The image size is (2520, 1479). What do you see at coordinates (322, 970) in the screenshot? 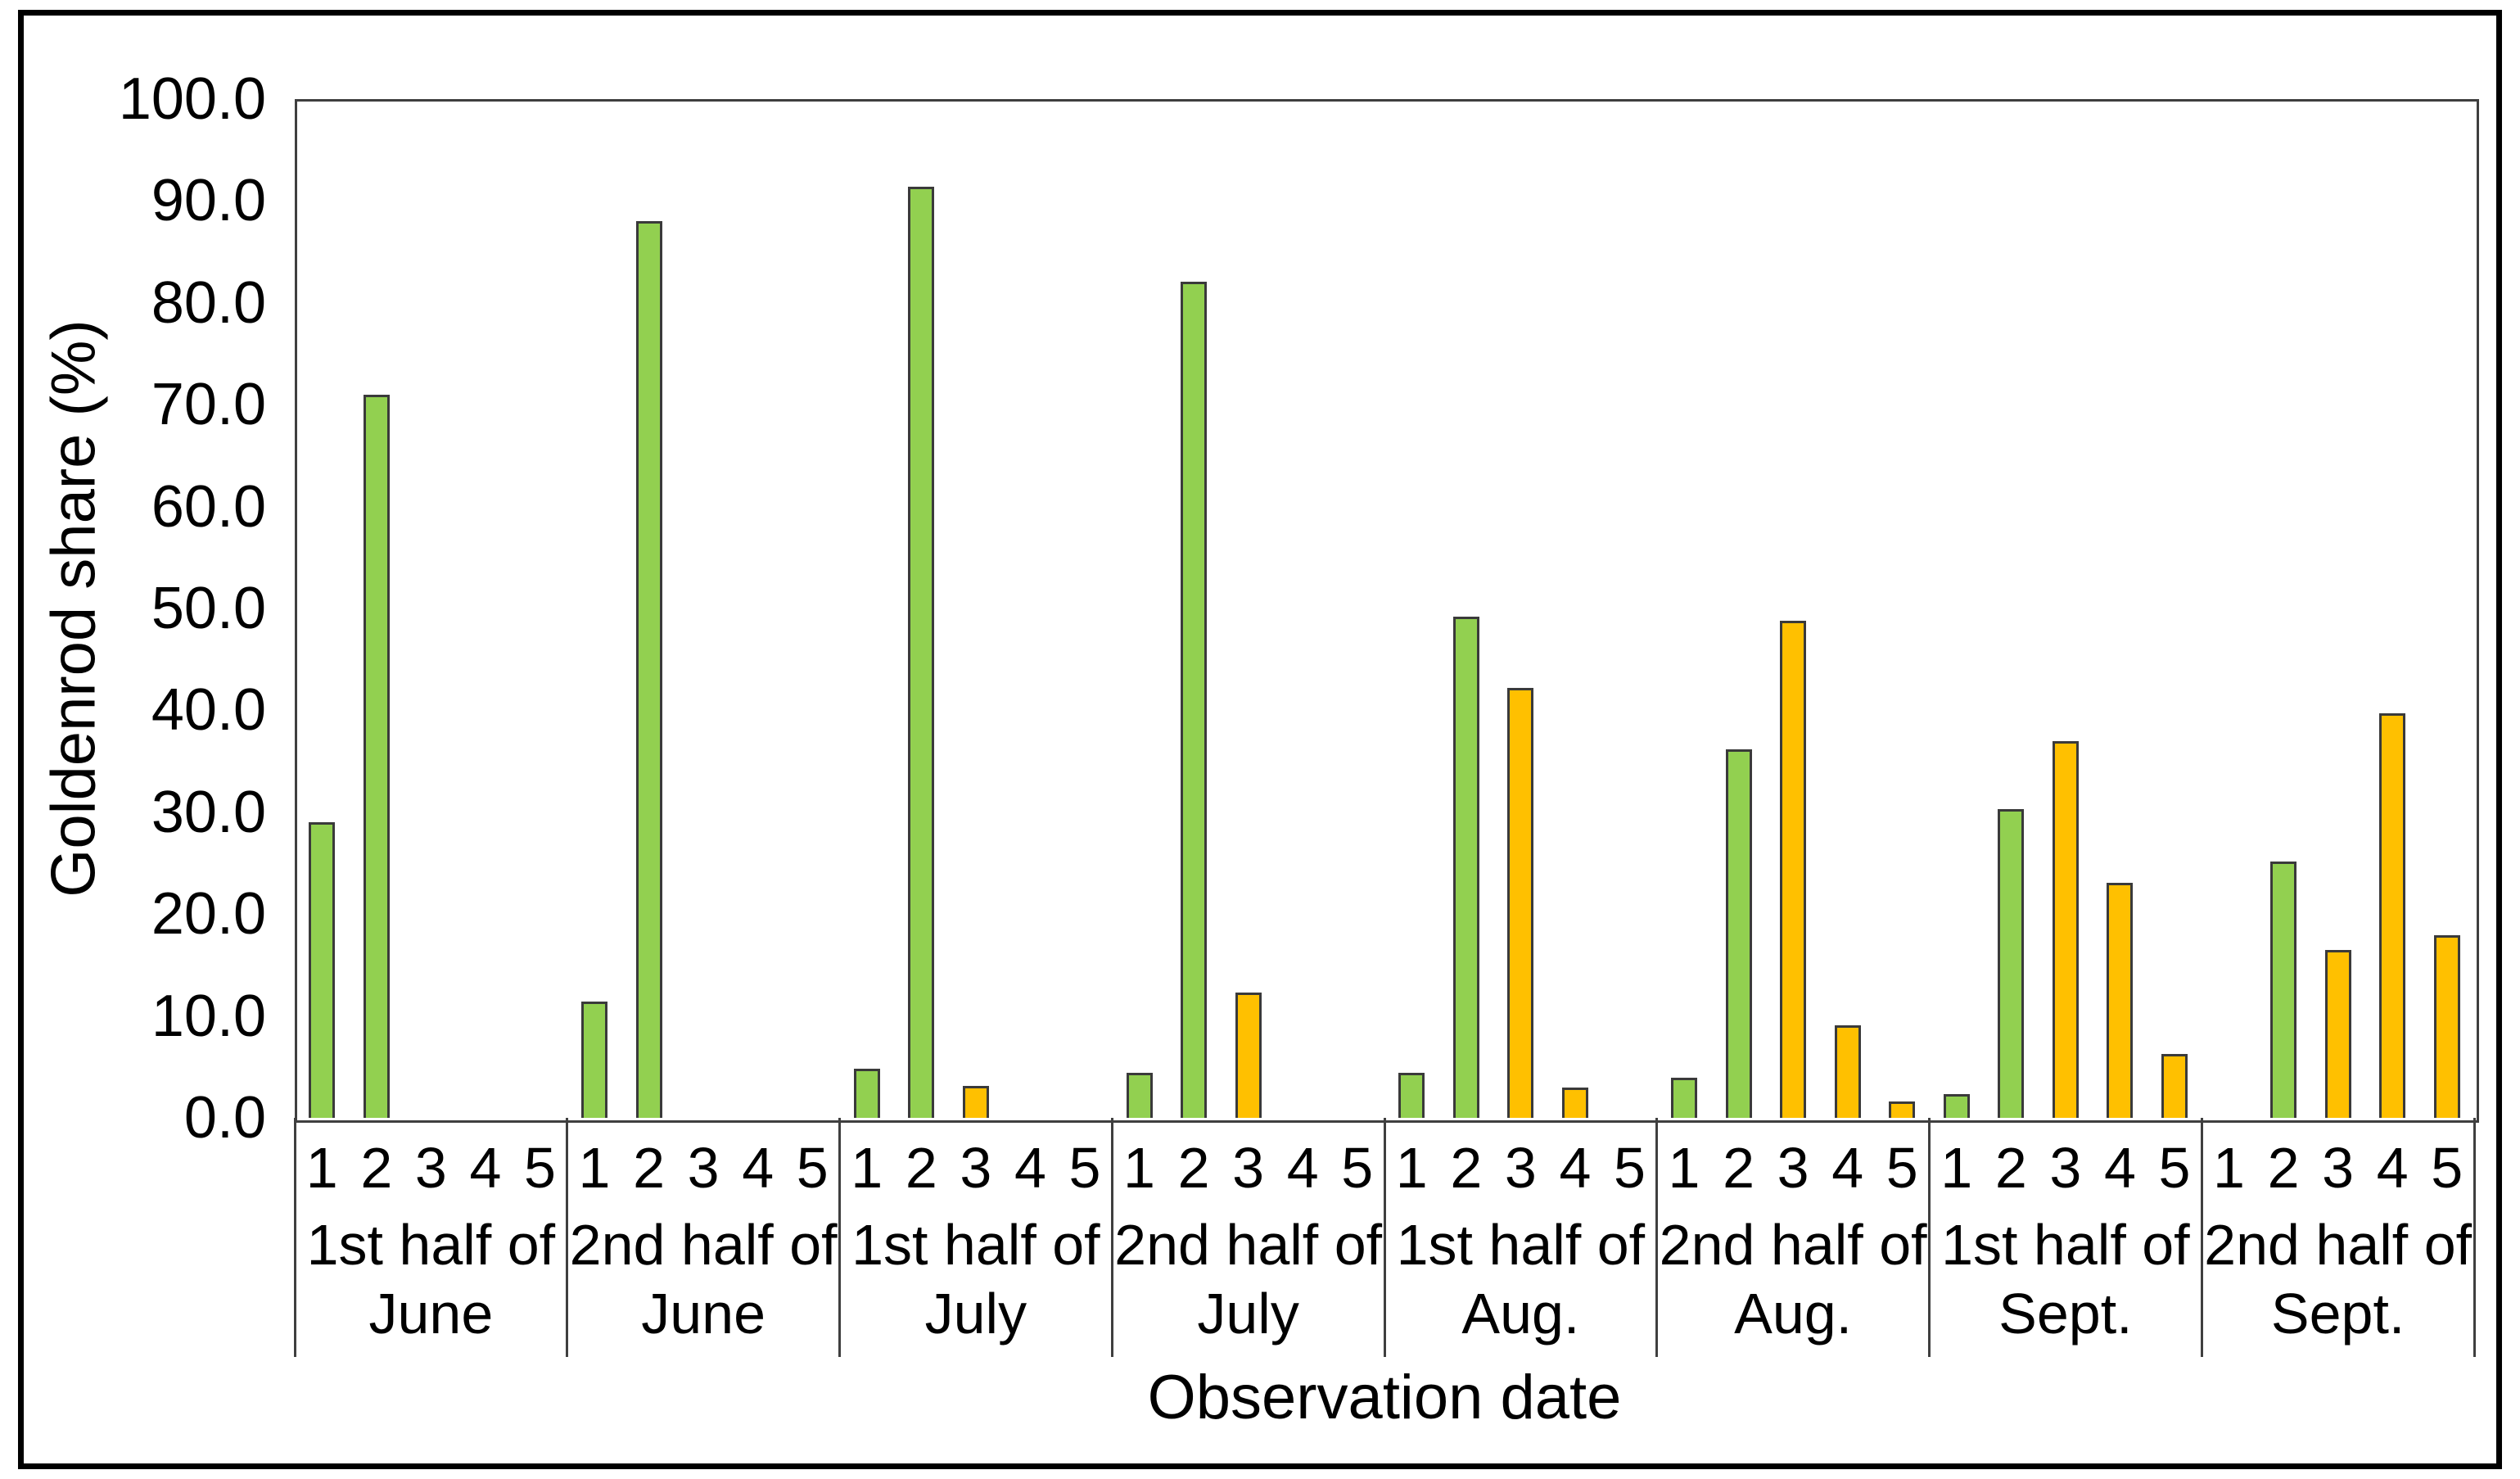
I see `bar-1st-half-of-june-pos1` at bounding box center [322, 970].